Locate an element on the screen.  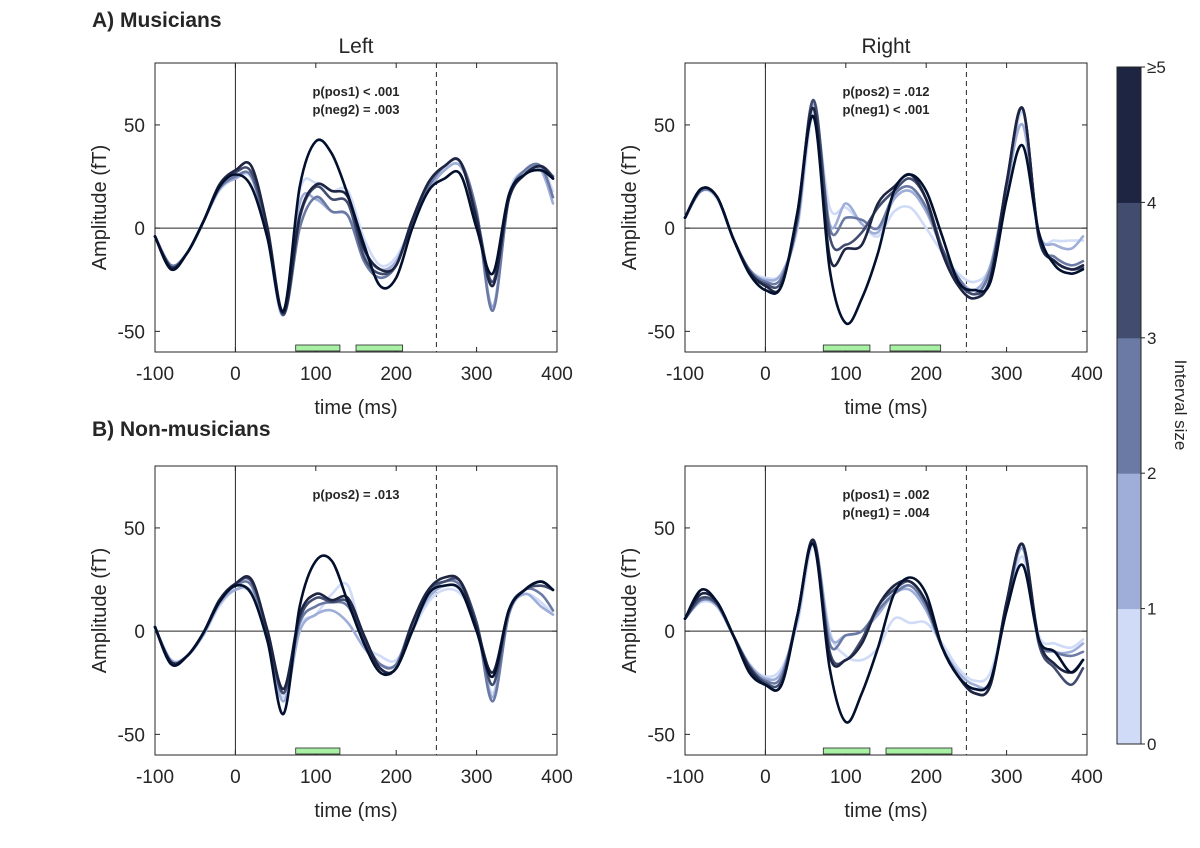
heading-musicians: A) Musicians is located at coordinates (157, 20).